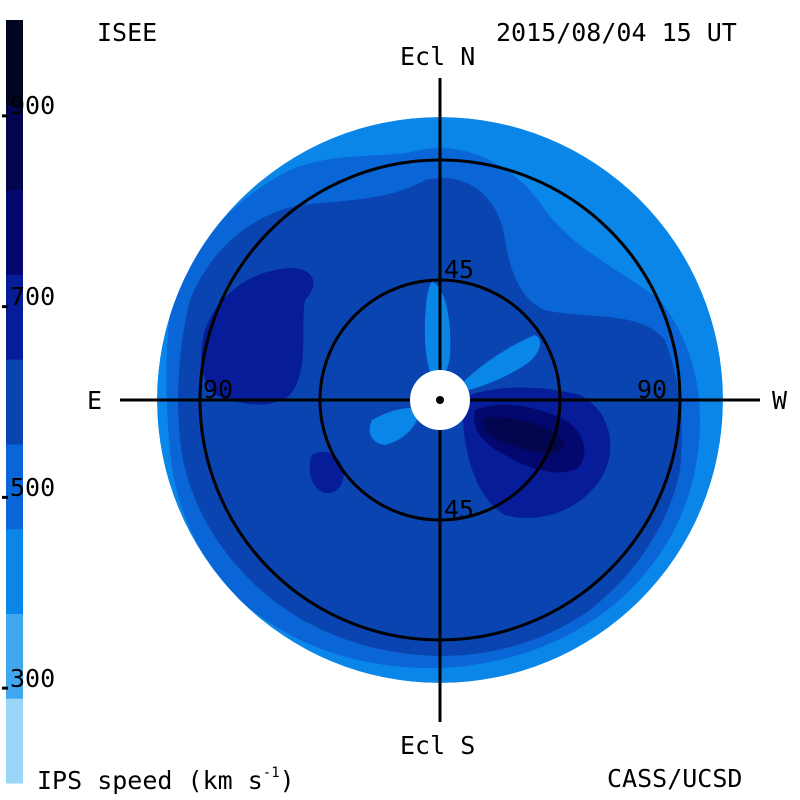 This screenshot has height=800, width=800. I want to click on ring-45-label-top: 45, so click(459, 269).